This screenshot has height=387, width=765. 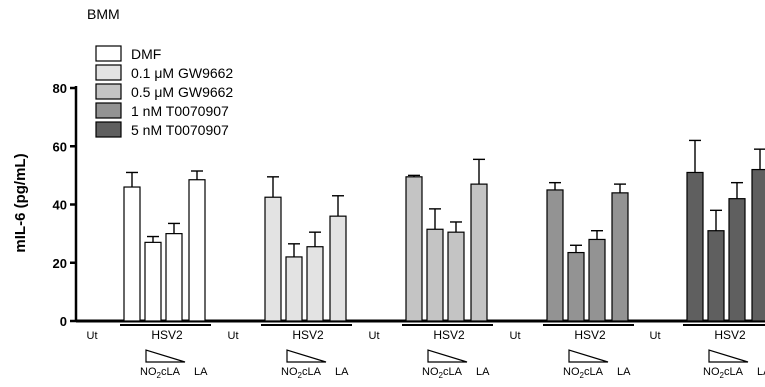 What do you see at coordinates (60, 88) in the screenshot?
I see `y-tick-label: 80` at bounding box center [60, 88].